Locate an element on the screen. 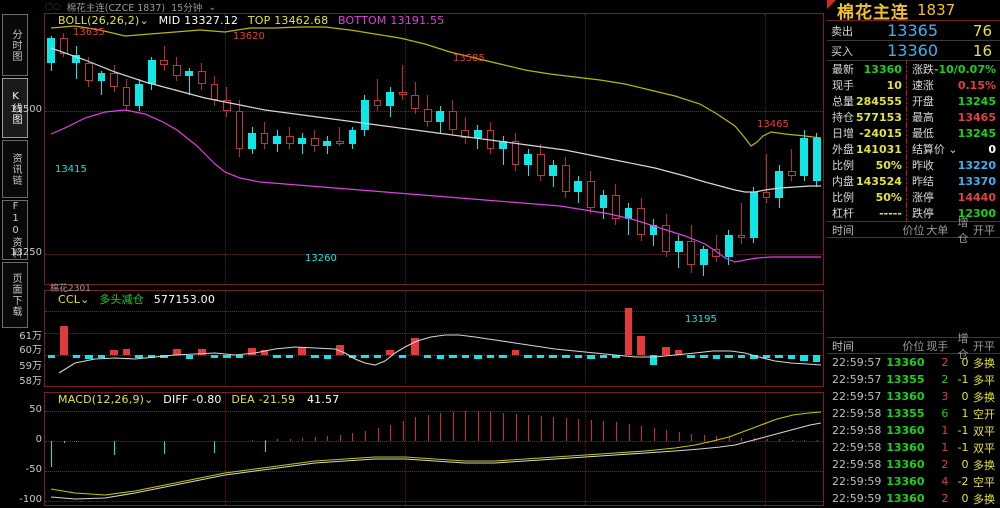  price-tag-right-high: 13465 is located at coordinates (773, 124).